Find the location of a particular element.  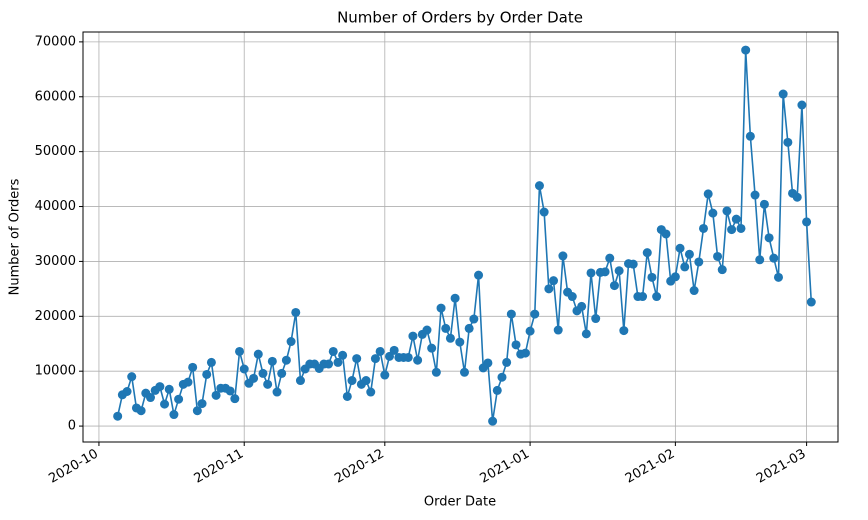

x-tick-label: 2021-03 is located at coordinates (781, 466).